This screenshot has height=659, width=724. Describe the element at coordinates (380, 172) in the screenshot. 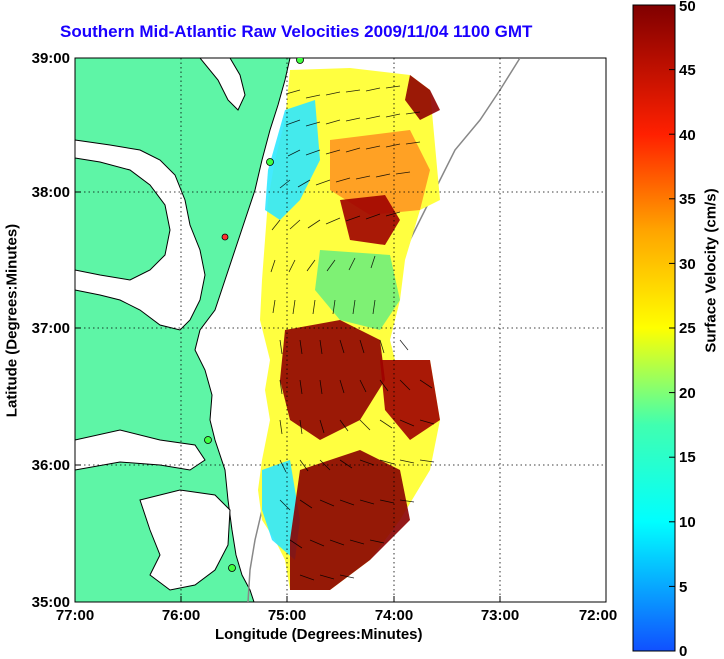

I see `velocity-field-orange` at that location.